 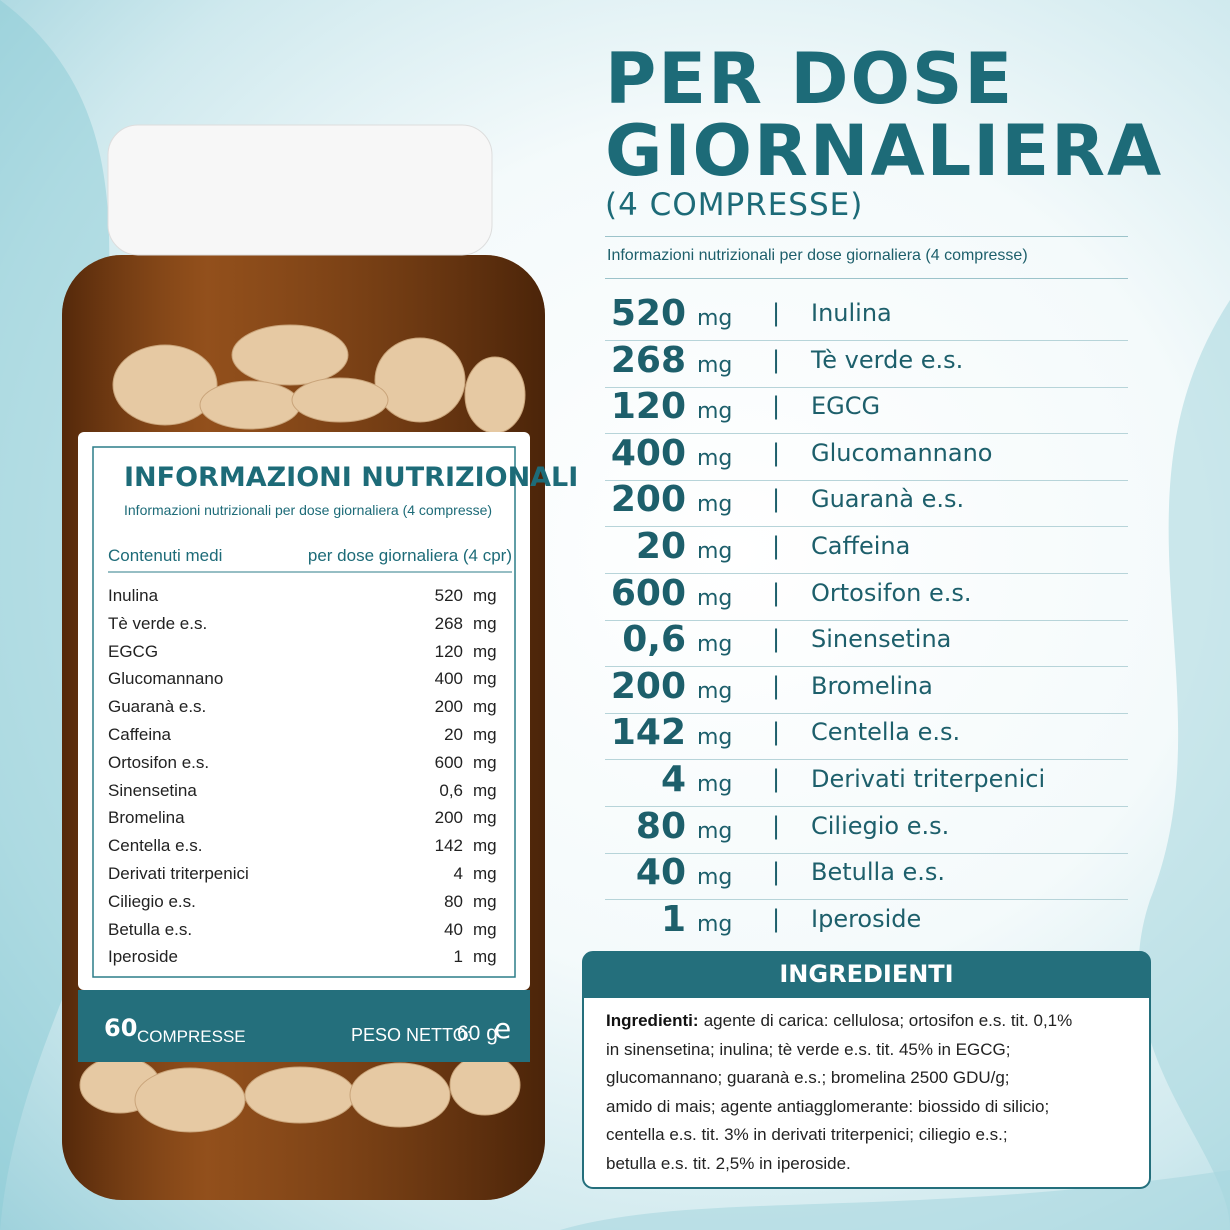 I want to click on ingredient-name: Ortosifon e.s., so click(x=891, y=592).